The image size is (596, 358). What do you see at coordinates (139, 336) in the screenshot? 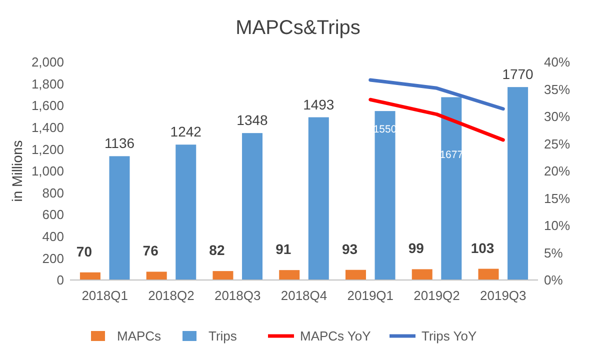
I see `legend-label: MAPCs` at bounding box center [139, 336].